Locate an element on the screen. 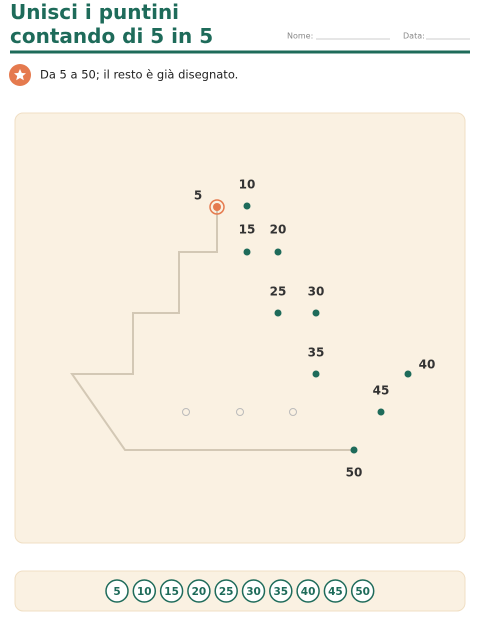  bank-number: 25 is located at coordinates (226, 592).